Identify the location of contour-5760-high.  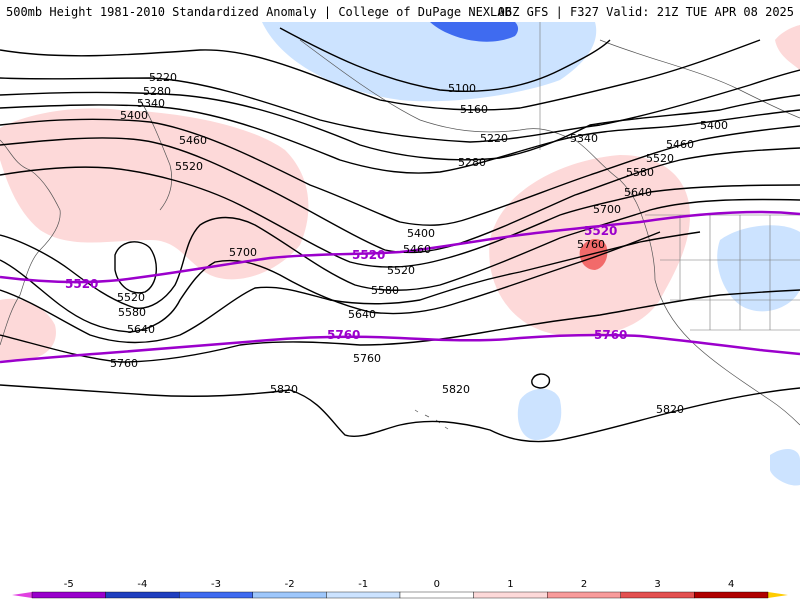
(541, 381).